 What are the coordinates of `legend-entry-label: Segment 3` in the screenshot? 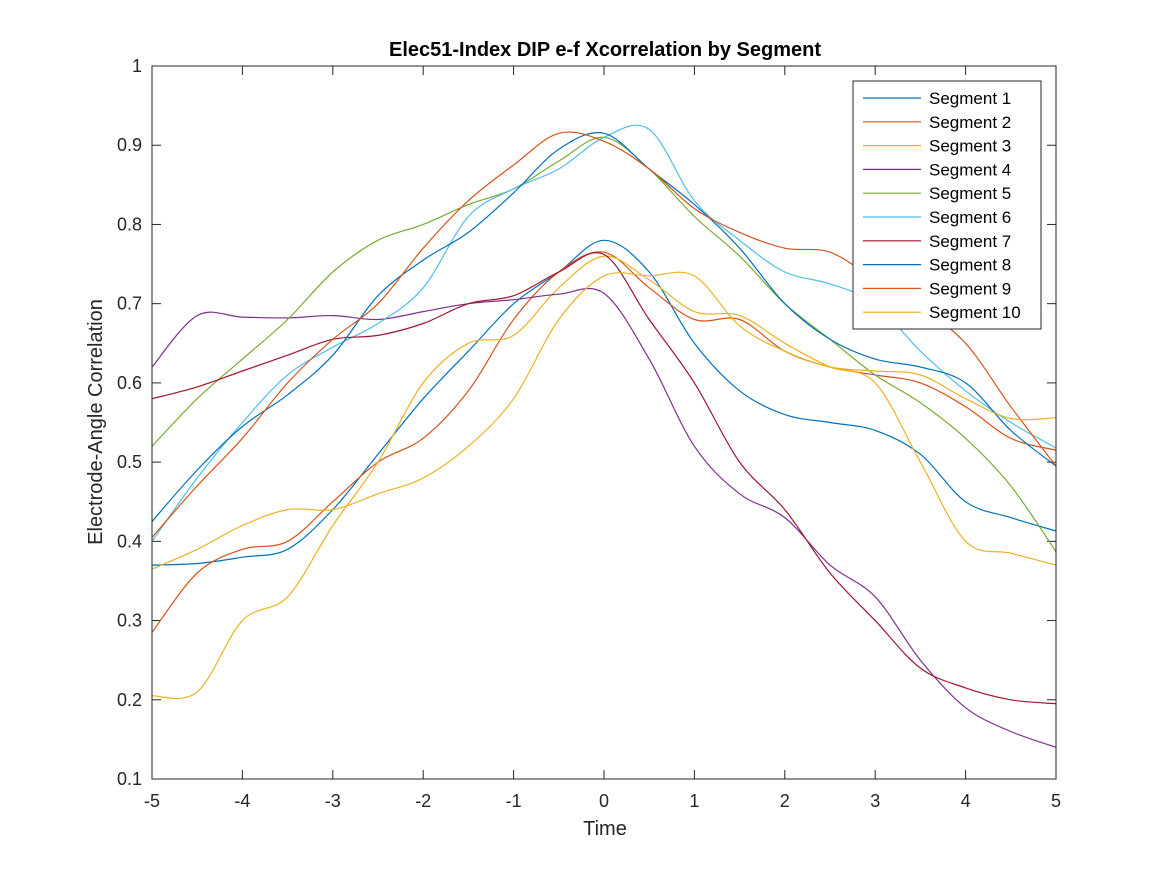 It's located at (970, 146).